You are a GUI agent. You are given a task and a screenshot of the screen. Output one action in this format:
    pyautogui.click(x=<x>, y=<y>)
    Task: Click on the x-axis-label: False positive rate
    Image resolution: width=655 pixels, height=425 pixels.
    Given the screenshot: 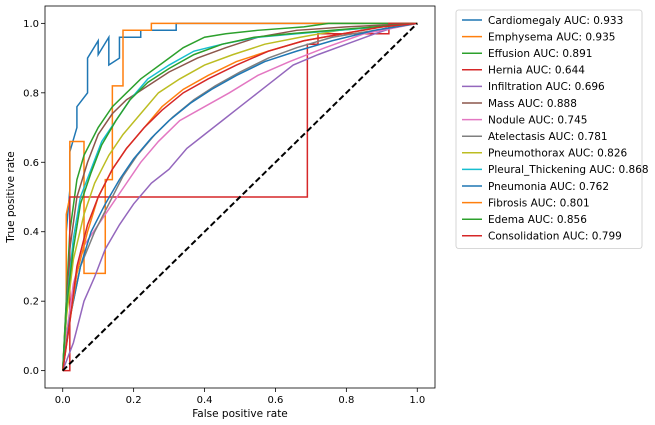 What is the action you would take?
    pyautogui.click(x=240, y=414)
    